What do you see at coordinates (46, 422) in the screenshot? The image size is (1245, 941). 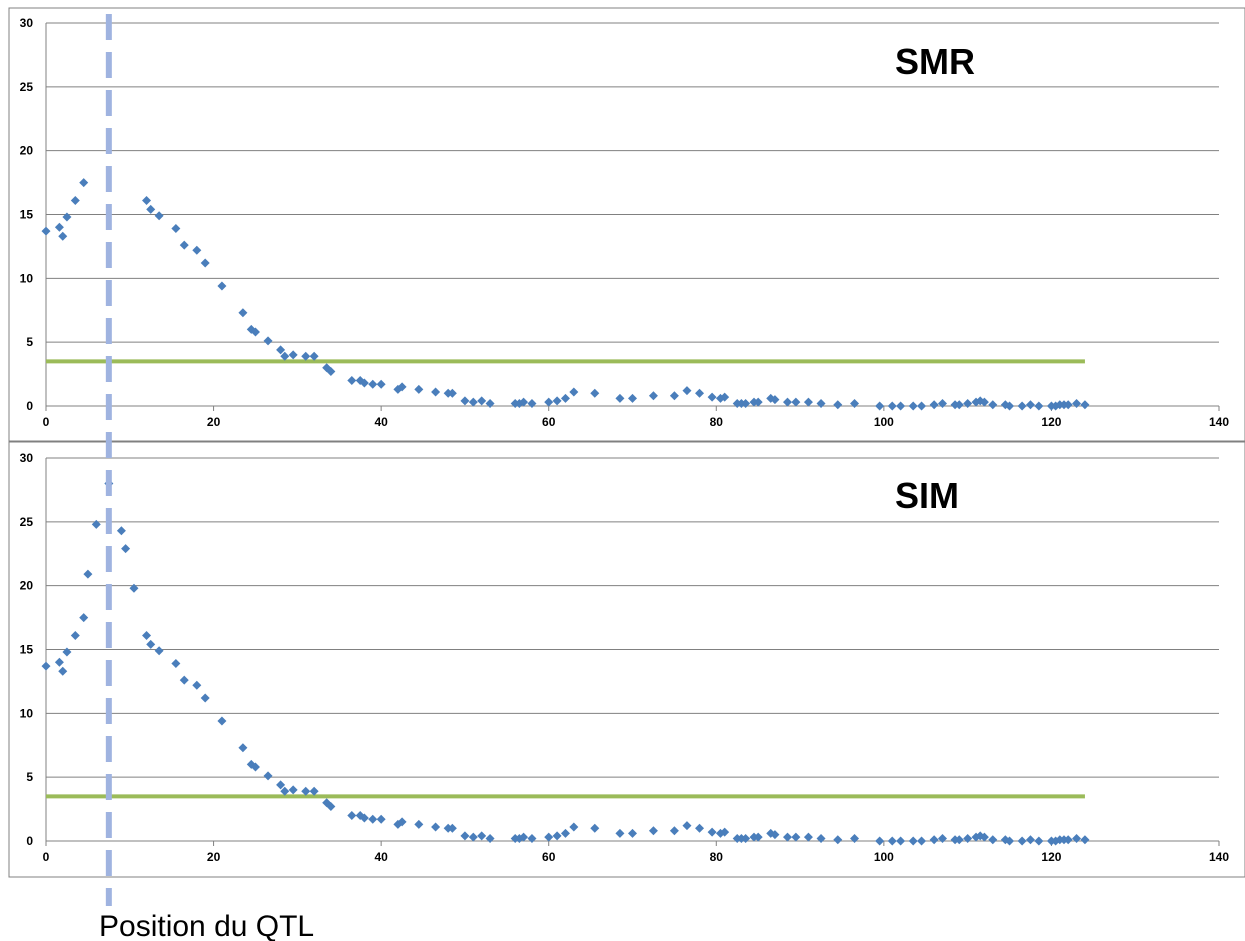 I see `smr-x-tick-label: 0` at bounding box center [46, 422].